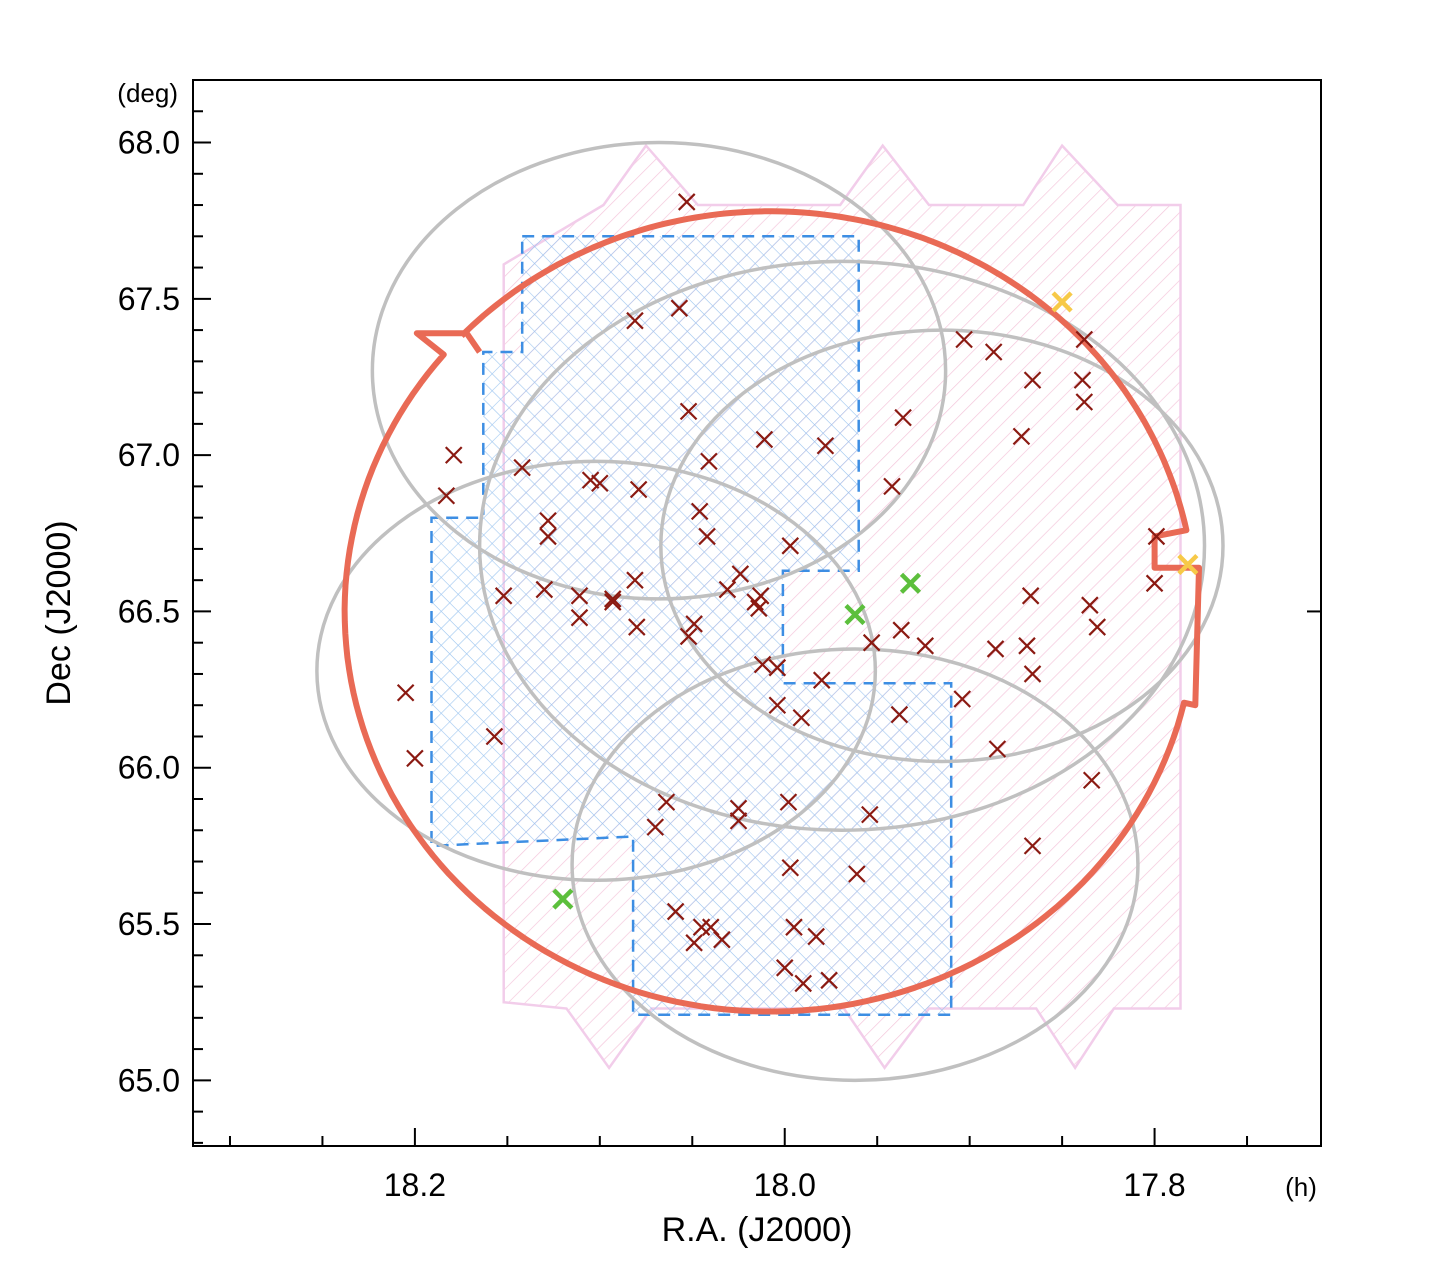 Image resolution: width=1452 pixels, height=1278 pixels. What do you see at coordinates (757, 1230) in the screenshot?
I see `x-axis-title: R.A. (J2000)` at bounding box center [757, 1230].